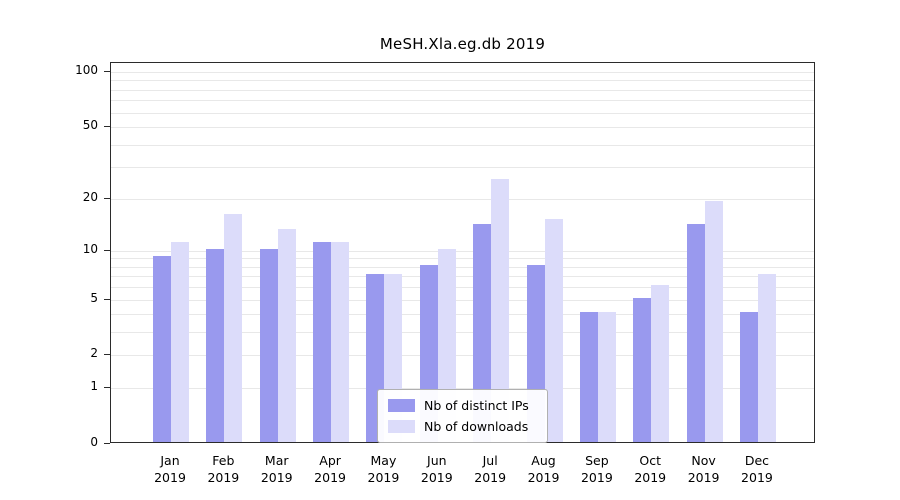 Image resolution: width=900 pixels, height=500 pixels. I want to click on bar-feb-downloads, so click(233, 327).